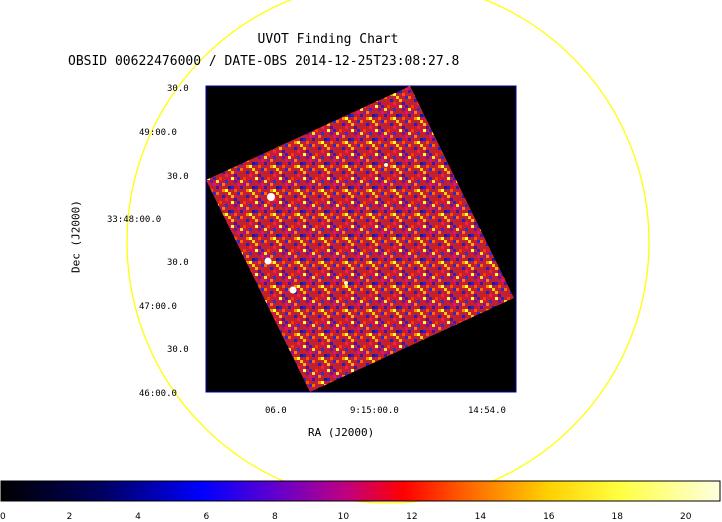  I want to click on x-tick-label: 06.0, so click(276, 411).